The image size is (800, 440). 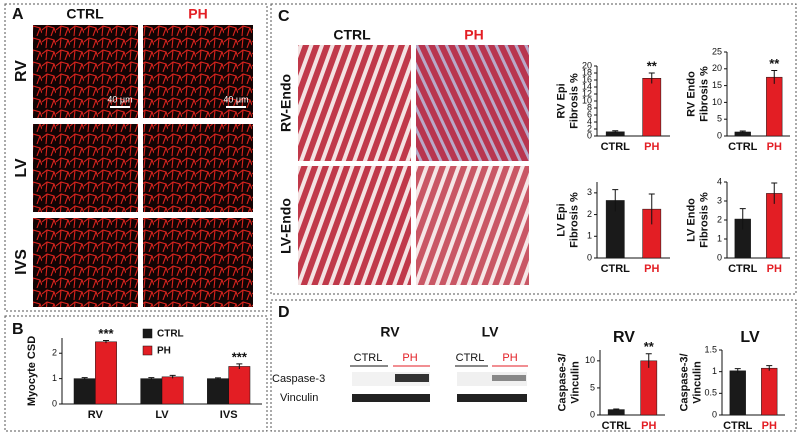 I want to click on y-tick-label: 8, so click(x=589, y=107).